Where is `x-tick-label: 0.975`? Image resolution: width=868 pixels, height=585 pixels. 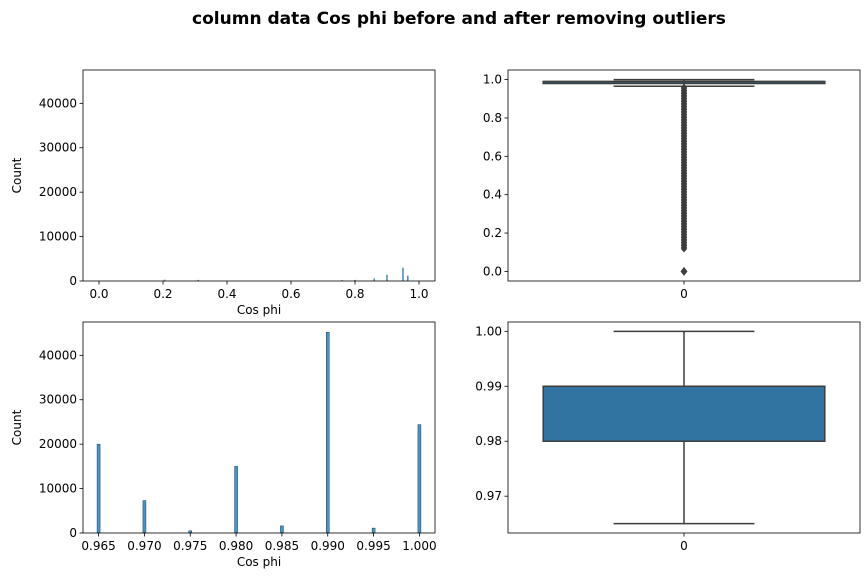
x-tick-label: 0.975 is located at coordinates (190, 546).